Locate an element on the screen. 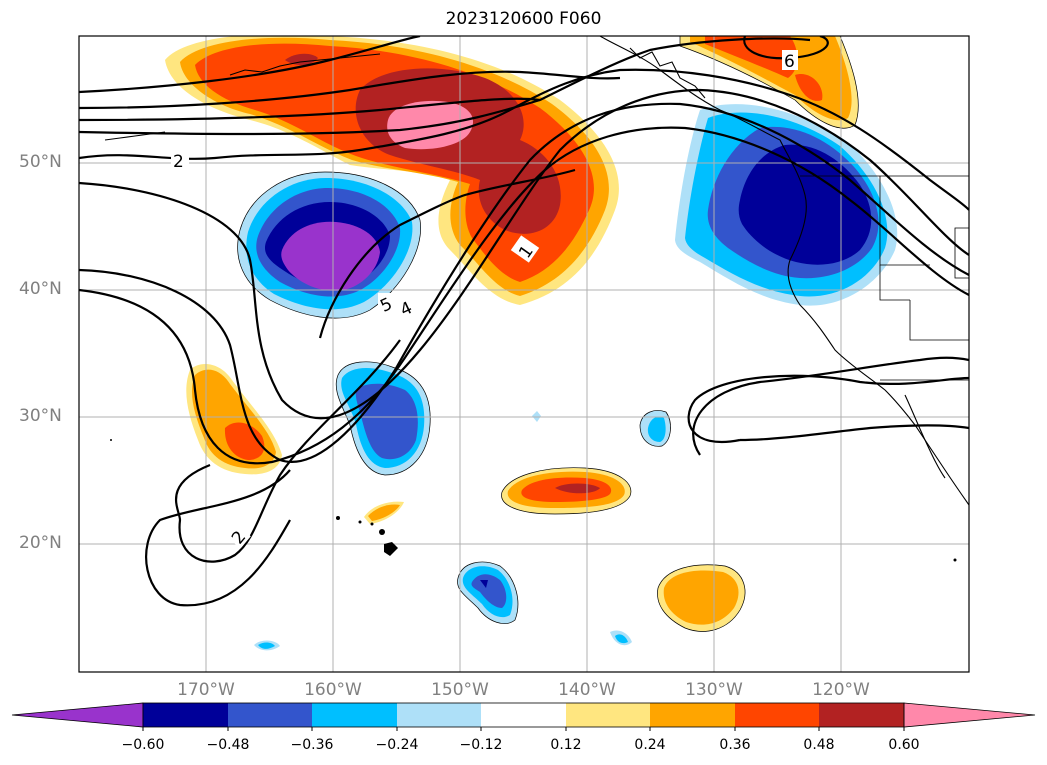  positive-anomaly-subtropical is located at coordinates (566, 490).